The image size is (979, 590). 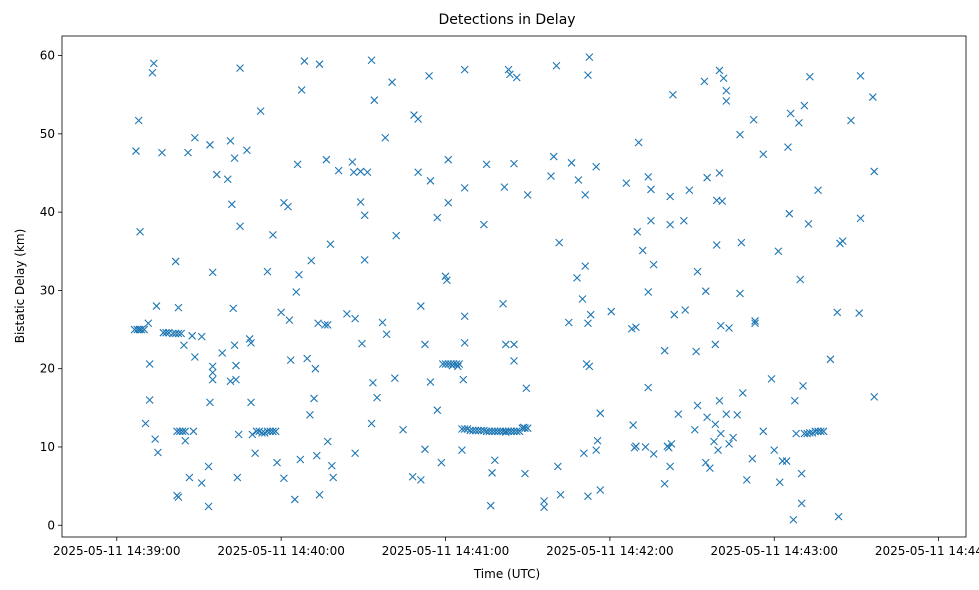 I want to click on x-tick-label: 2025-05-11 14:41:00, so click(x=445, y=551).